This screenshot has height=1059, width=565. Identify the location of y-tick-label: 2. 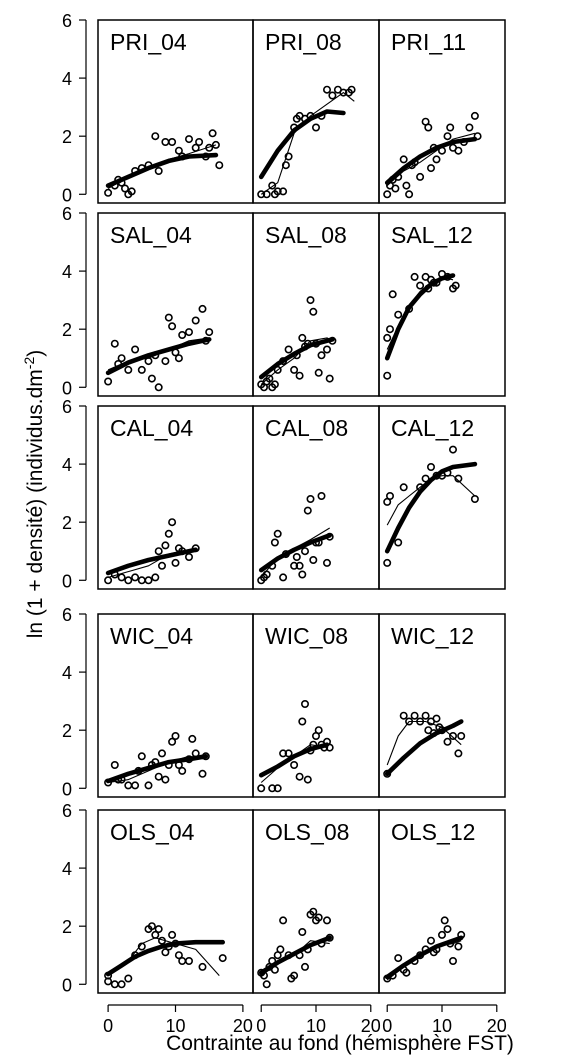
(67, 330).